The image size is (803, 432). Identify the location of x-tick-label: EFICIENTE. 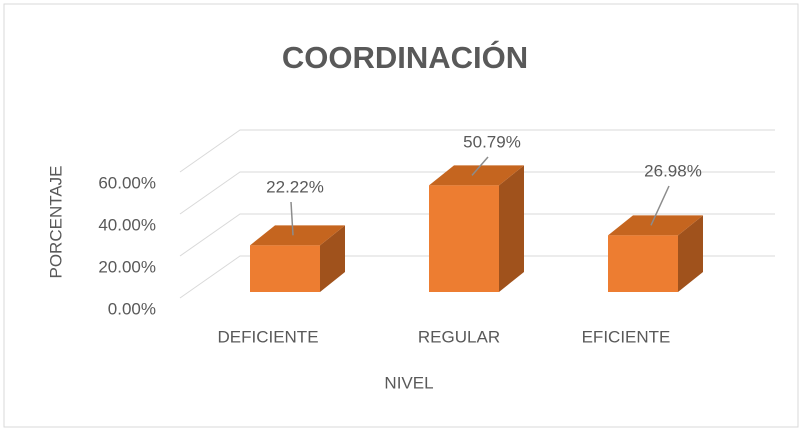
(626, 336).